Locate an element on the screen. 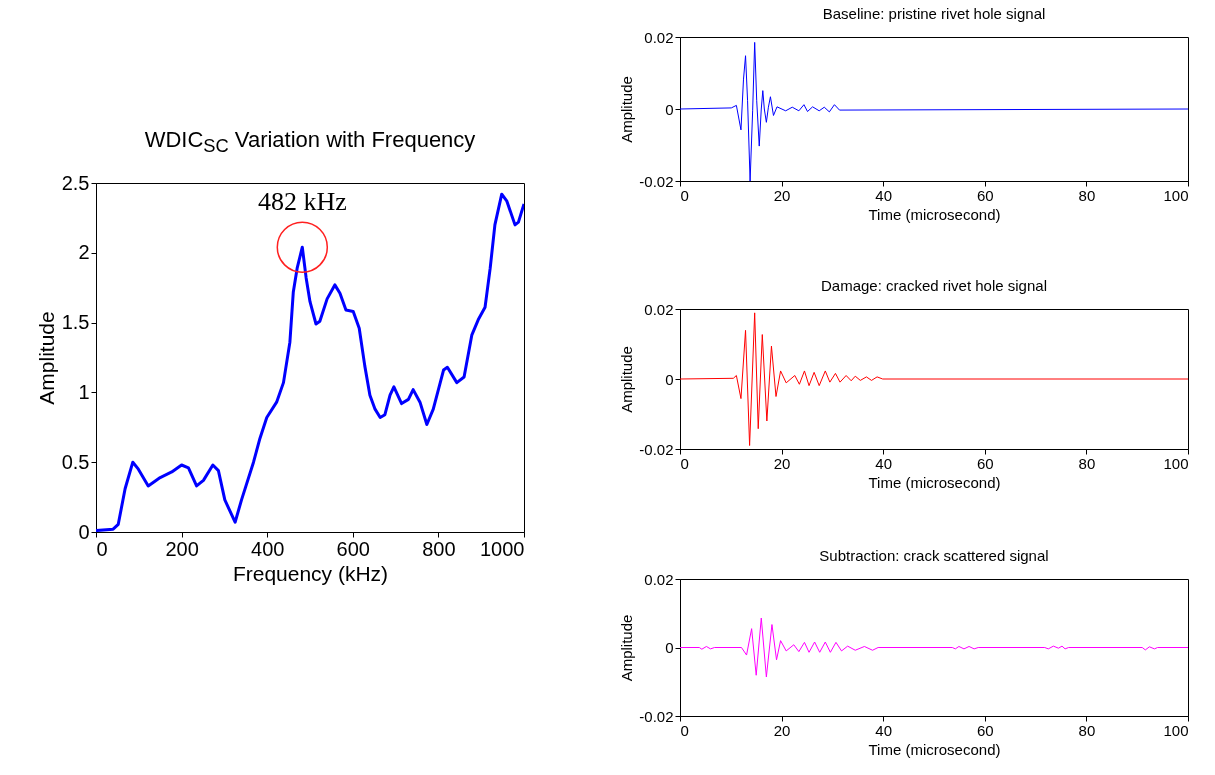 This screenshot has height=775, width=1215. x-tick-label: 600 is located at coordinates (353, 548).